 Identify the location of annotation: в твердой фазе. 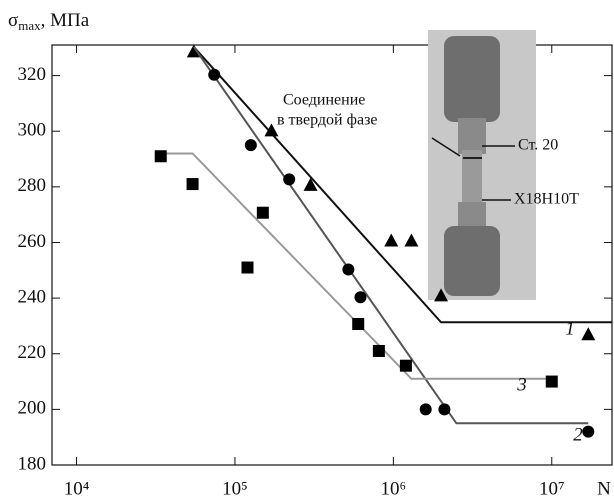
(327, 120).